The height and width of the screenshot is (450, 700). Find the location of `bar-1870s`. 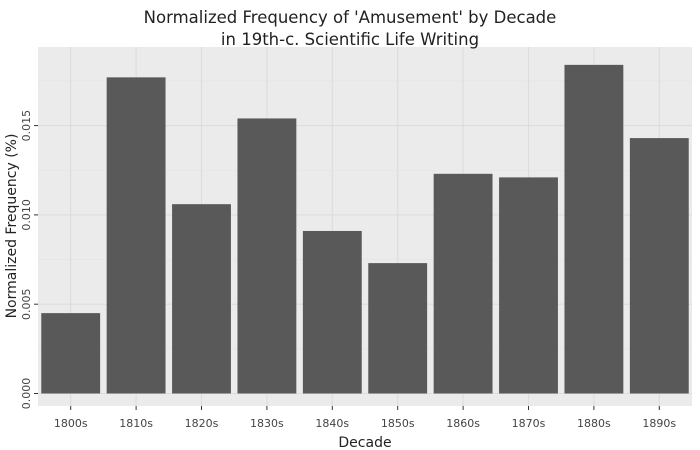

bar-1870s is located at coordinates (528, 285).